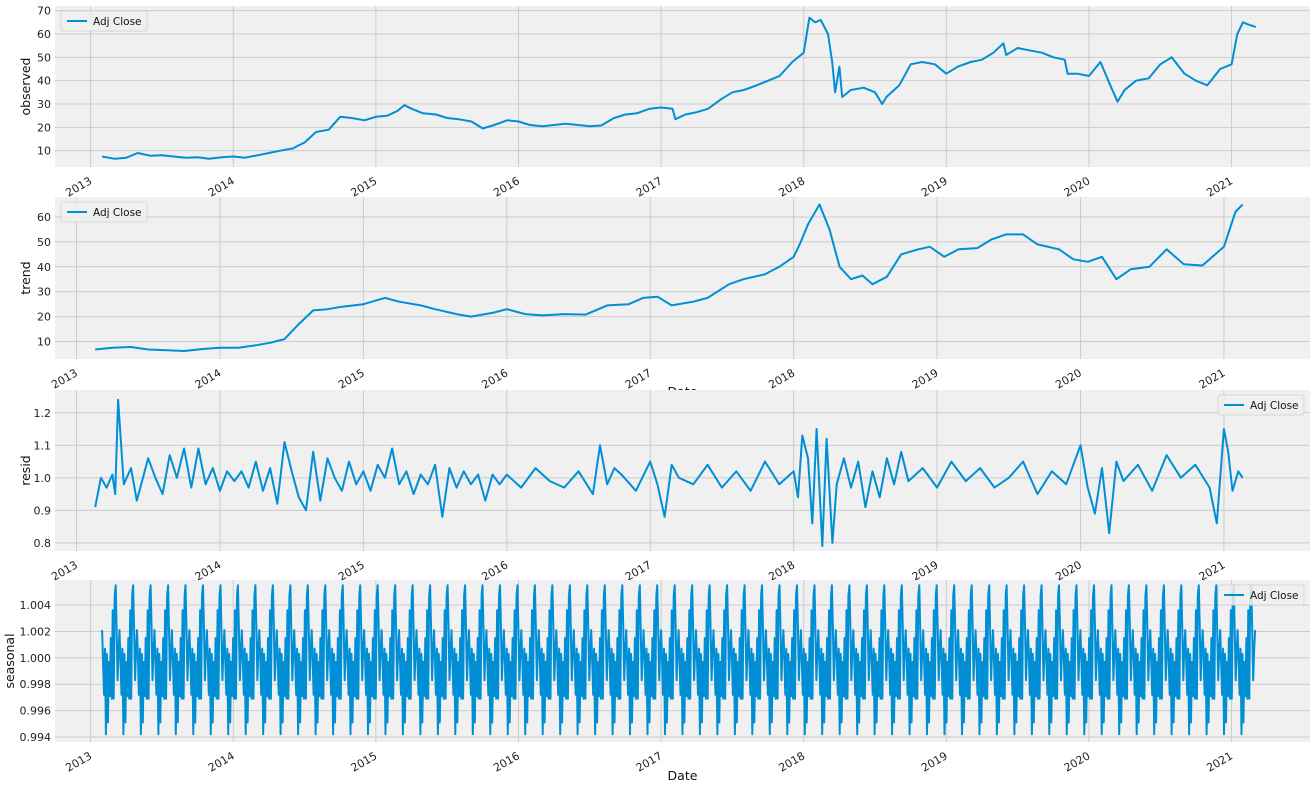 This screenshot has height=790, width=1316. What do you see at coordinates (43, 413) in the screenshot?
I see `y-tick-label: 1.2` at bounding box center [43, 413].